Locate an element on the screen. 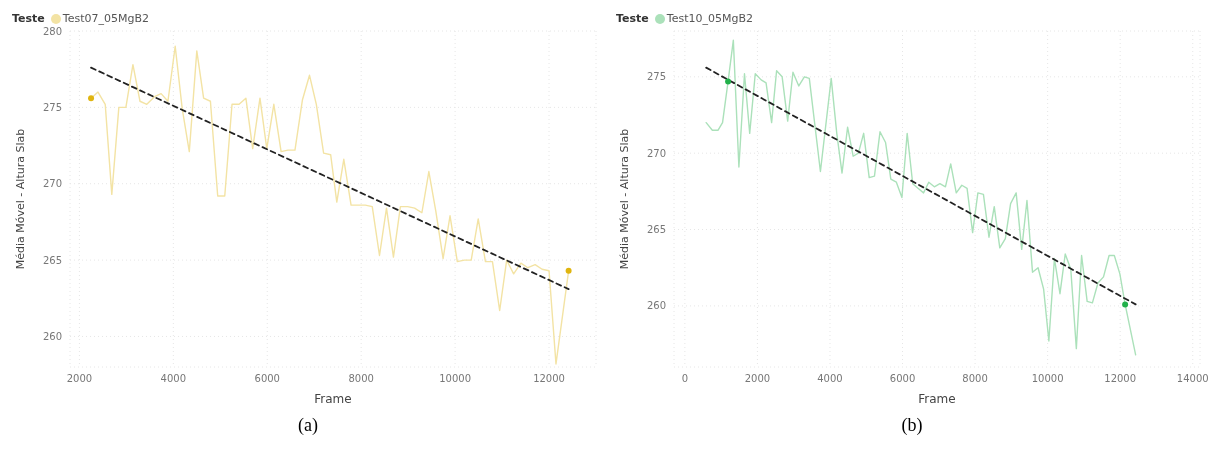 This screenshot has height=457, width=1220. x-tick-label: 14000 is located at coordinates (1192, 379).